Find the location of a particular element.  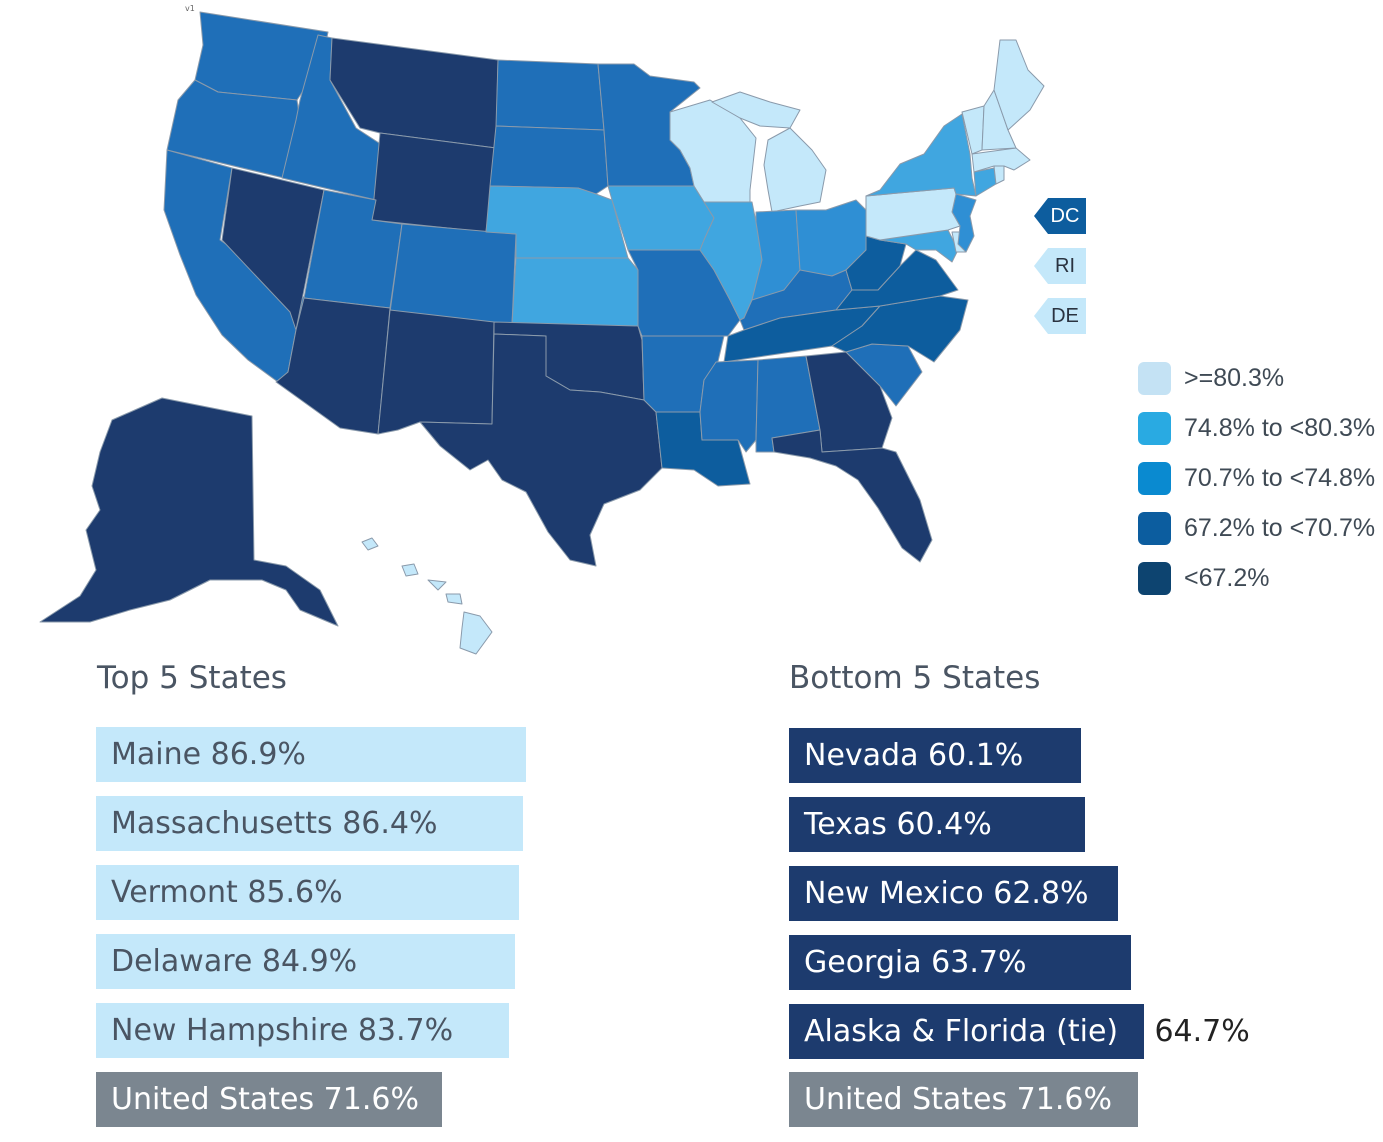

bottom-state-bar: New Mexico 62.8% is located at coordinates (954, 893).